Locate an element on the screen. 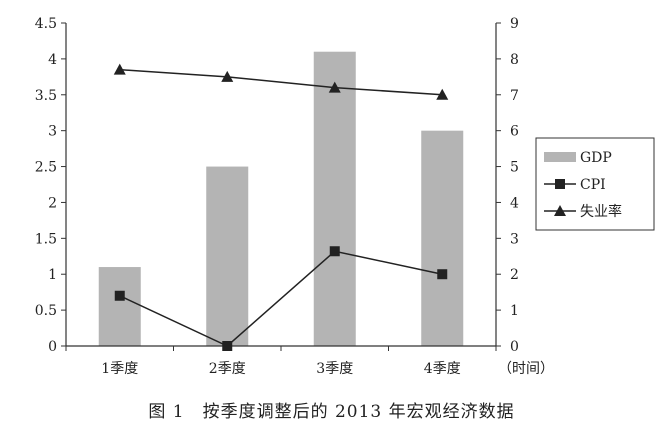 This screenshot has width=663, height=432. left-tick-label: 2.5 is located at coordinates (46, 168).